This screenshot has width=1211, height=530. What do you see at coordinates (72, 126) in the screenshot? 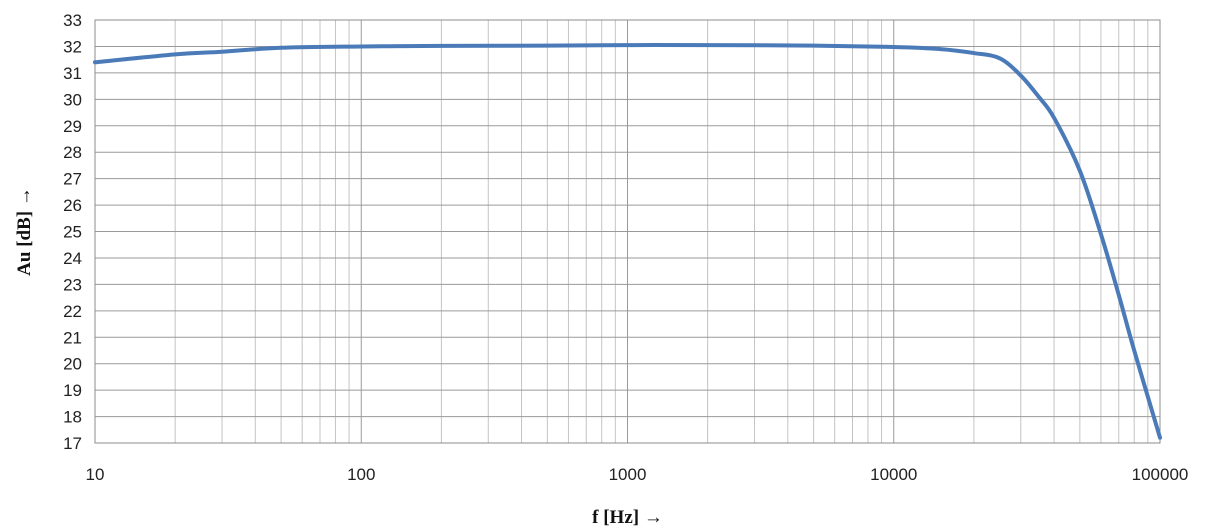
I see `y-tick-label: 29` at bounding box center [72, 126].